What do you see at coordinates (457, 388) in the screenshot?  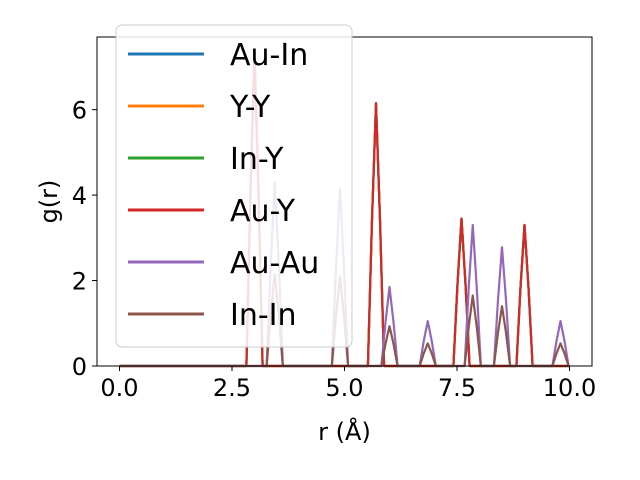 I see `x-tick-label: 7.5` at bounding box center [457, 388].